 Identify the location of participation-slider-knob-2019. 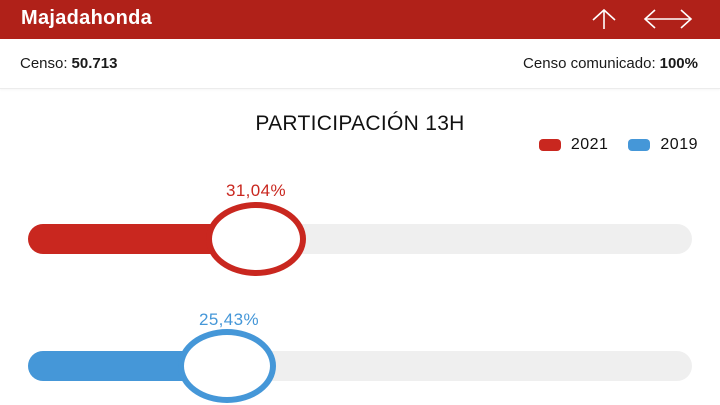
(227, 366).